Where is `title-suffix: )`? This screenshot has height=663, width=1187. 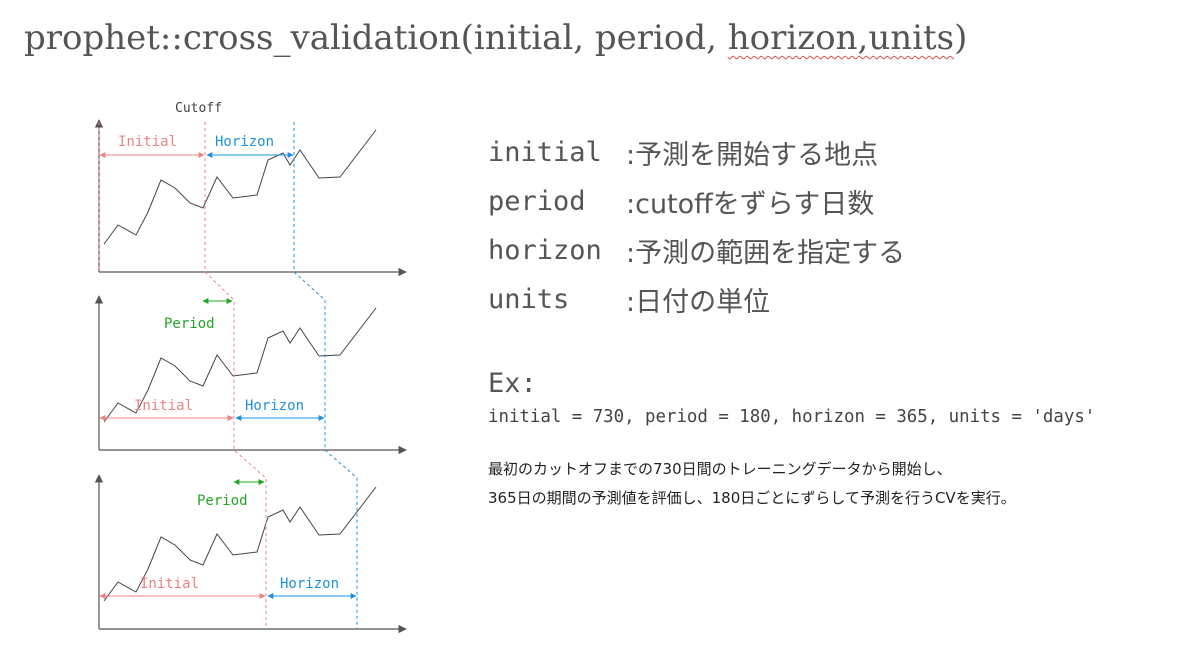 title-suffix: ) is located at coordinates (961, 38).